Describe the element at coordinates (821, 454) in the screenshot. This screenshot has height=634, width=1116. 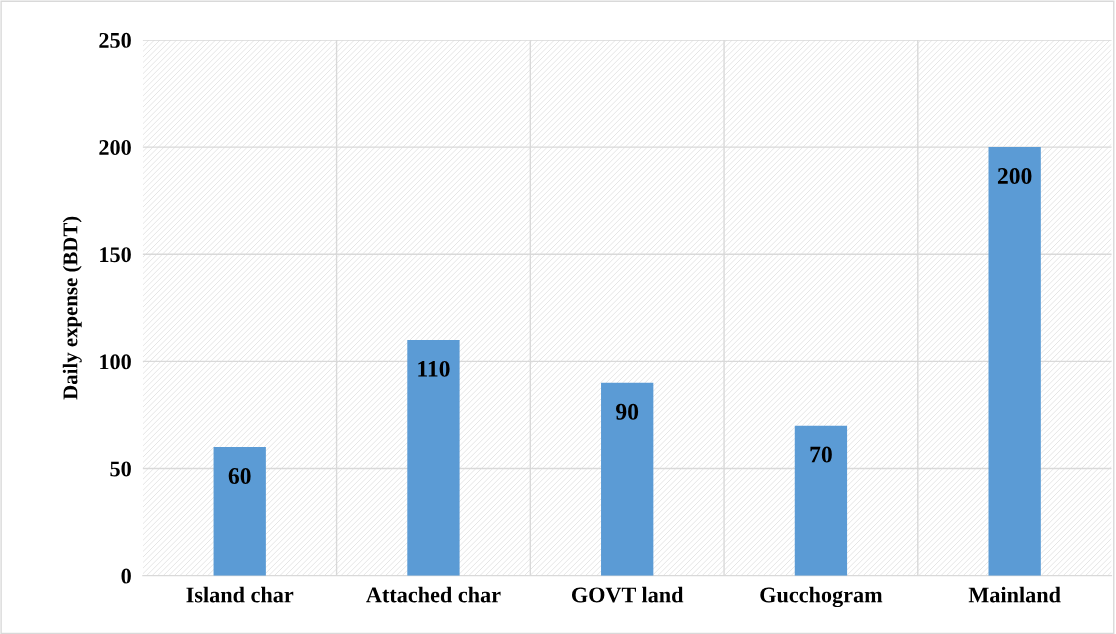
I see `data-label: 70` at that location.